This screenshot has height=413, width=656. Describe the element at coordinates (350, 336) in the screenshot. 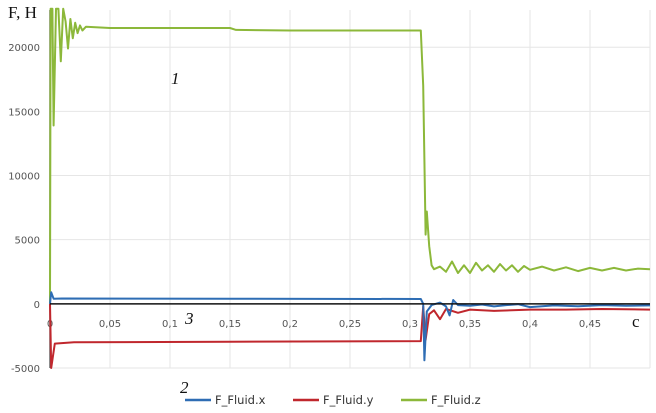

I see `series-line-f-fluid-y` at that location.